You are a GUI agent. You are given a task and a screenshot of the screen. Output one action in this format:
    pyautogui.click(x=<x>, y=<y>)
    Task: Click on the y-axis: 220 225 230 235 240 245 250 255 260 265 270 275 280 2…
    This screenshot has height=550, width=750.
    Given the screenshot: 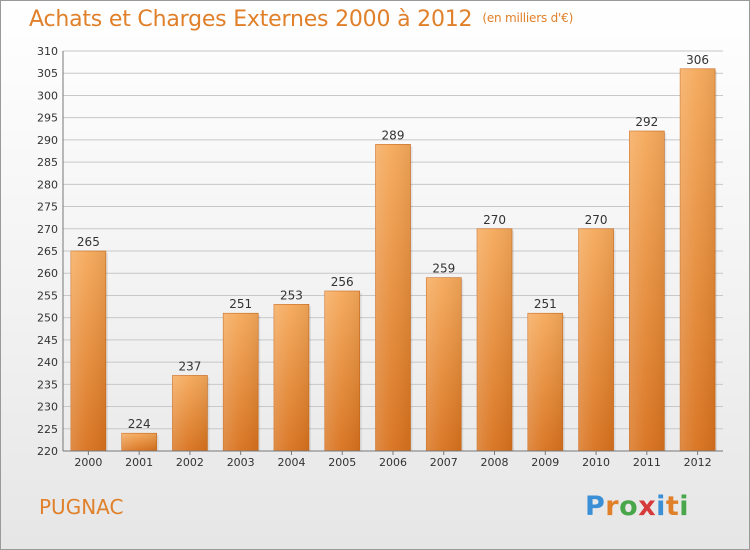 What is the action you would take?
    pyautogui.click(x=50, y=251)
    